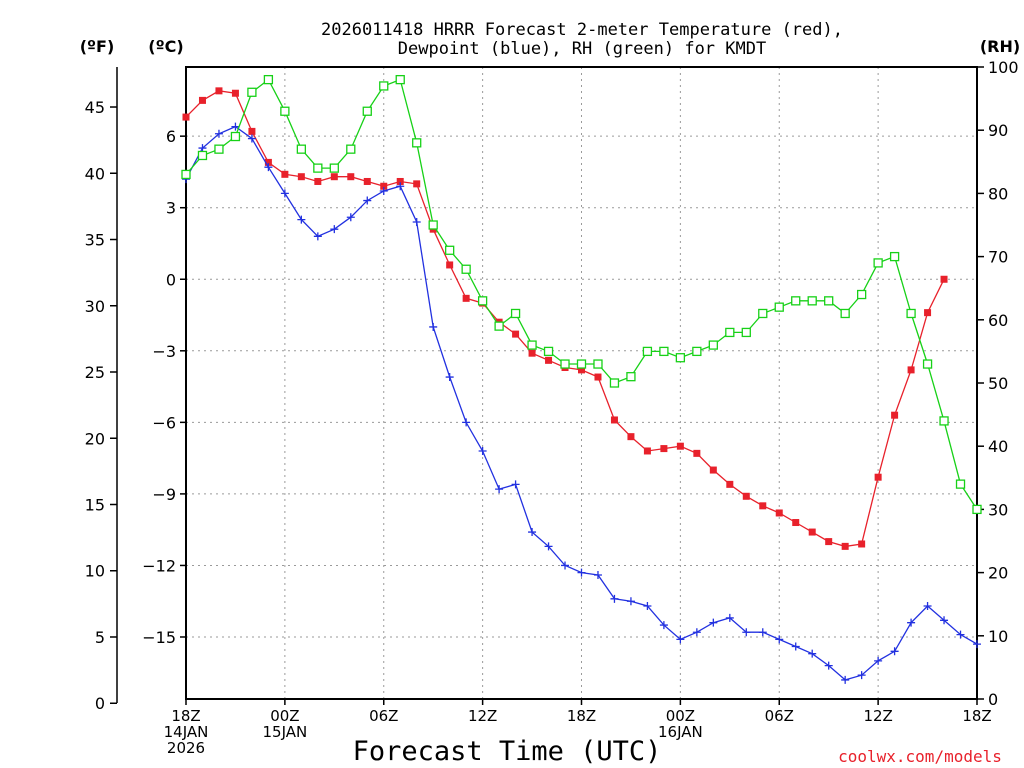 This screenshot has width=1024, height=768. I want to click on fahrenheit-tick-label: 20, so click(95, 438).